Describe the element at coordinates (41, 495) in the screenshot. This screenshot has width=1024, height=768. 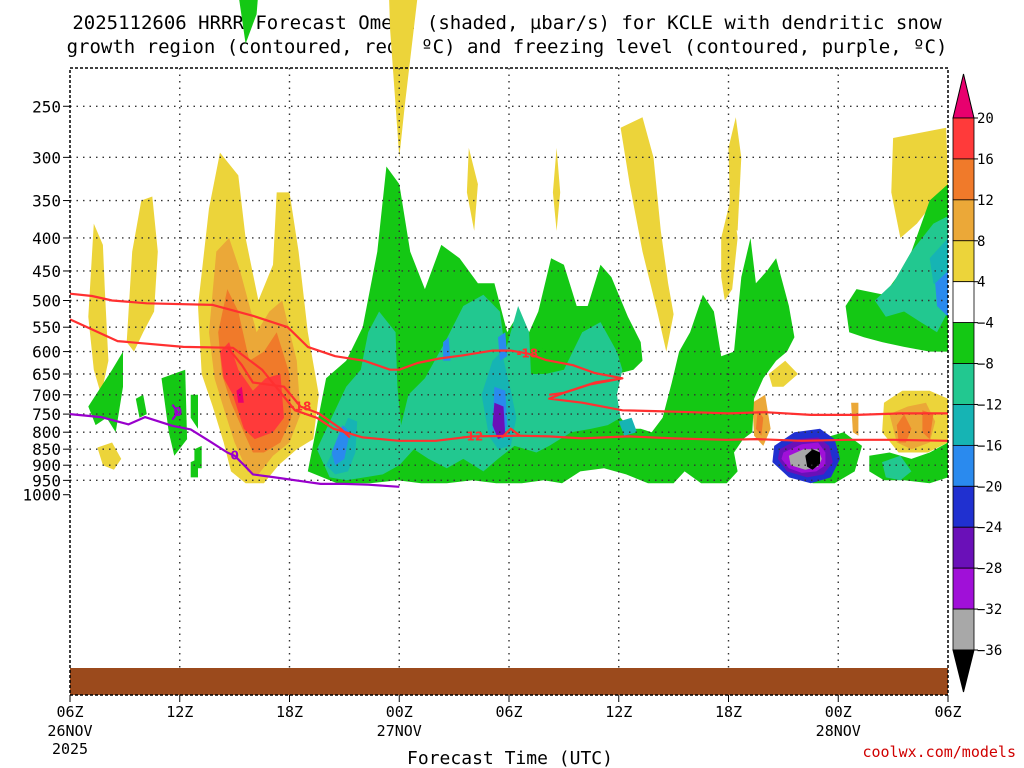
I see `y-tick-label-1000: 1000` at that location.